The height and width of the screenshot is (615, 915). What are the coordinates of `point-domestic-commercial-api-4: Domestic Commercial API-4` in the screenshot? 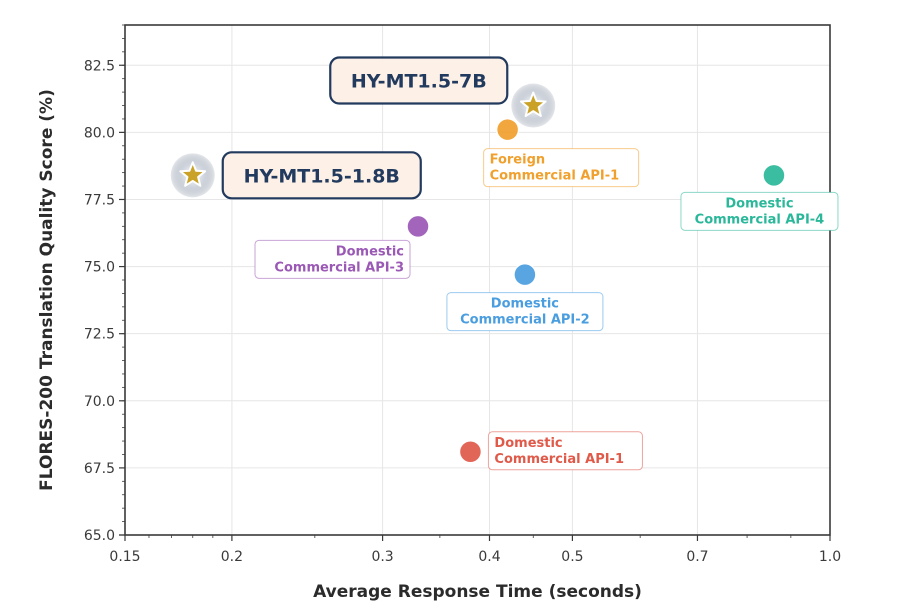 It's located at (759, 197).